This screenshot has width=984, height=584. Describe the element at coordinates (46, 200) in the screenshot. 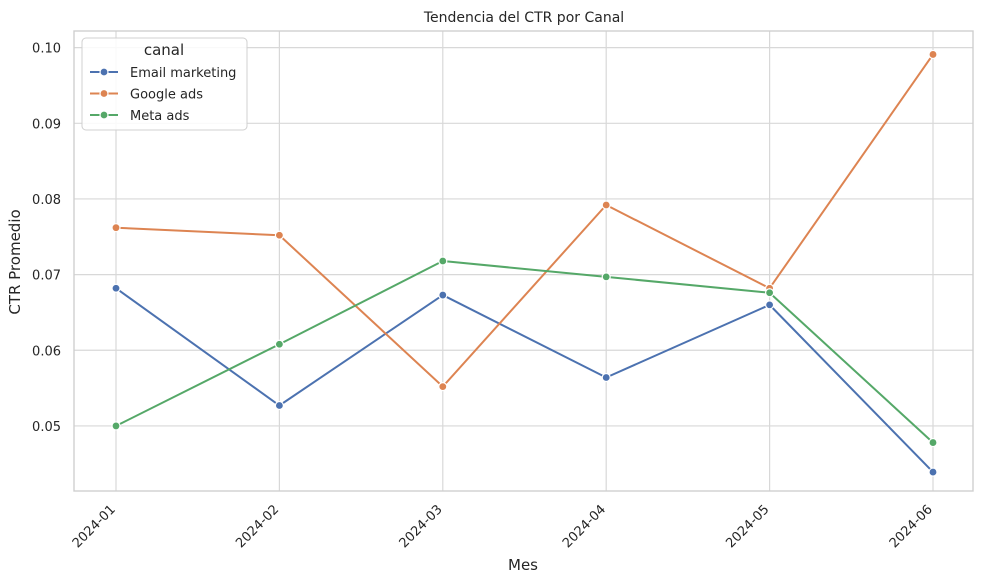

I see `y-tick-label: 0.08` at that location.